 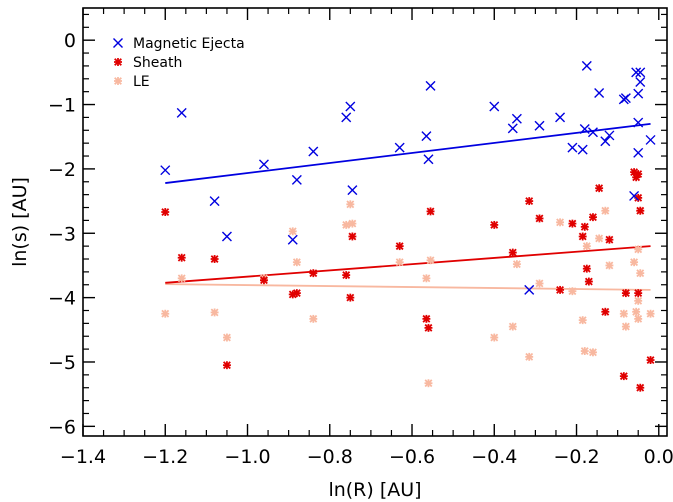 I want to click on x-tick-label: −0.4, so click(x=494, y=457).